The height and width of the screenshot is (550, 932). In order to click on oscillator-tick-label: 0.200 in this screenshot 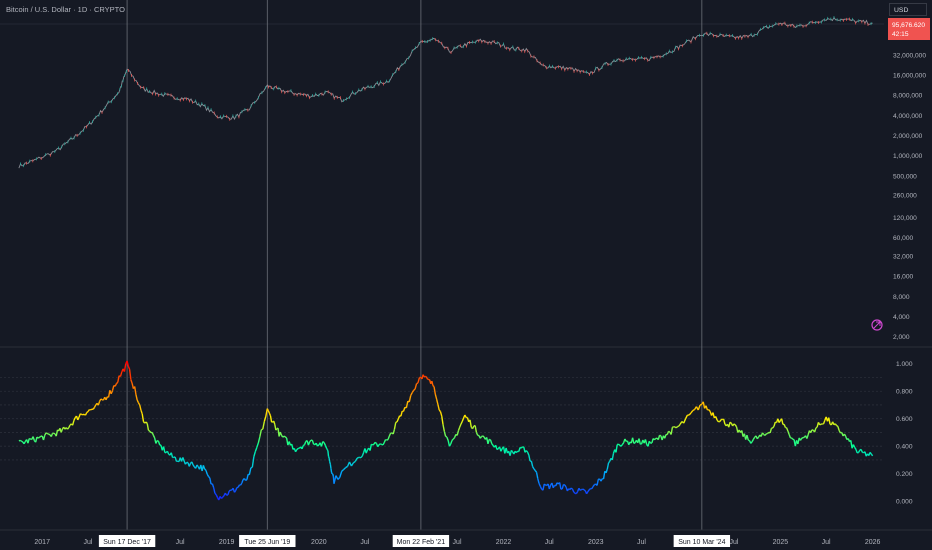, I will do `click(904, 474)`.